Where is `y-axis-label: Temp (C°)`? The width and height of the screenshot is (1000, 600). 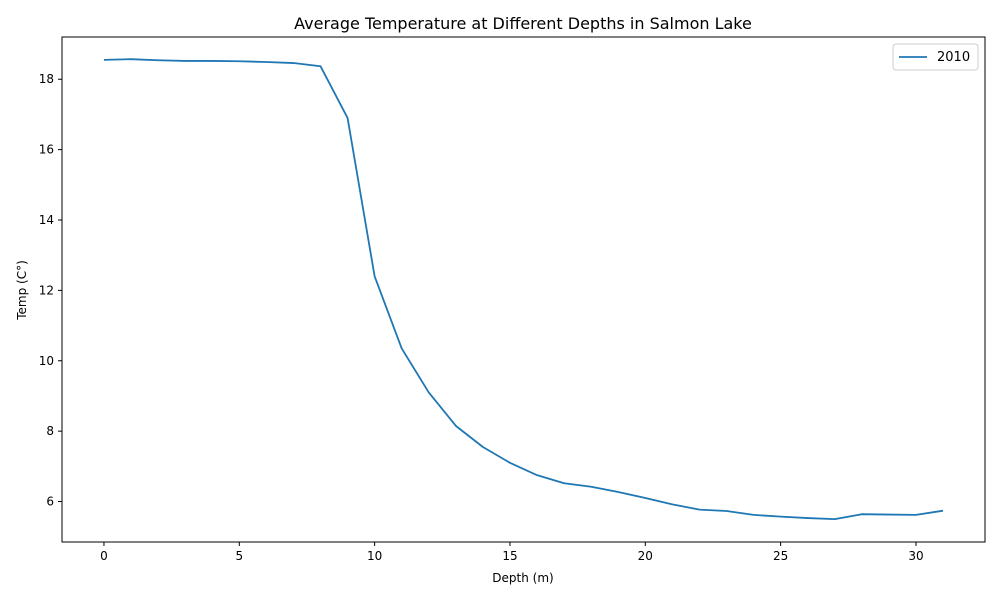 y-axis-label: Temp (C°) is located at coordinates (22, 290).